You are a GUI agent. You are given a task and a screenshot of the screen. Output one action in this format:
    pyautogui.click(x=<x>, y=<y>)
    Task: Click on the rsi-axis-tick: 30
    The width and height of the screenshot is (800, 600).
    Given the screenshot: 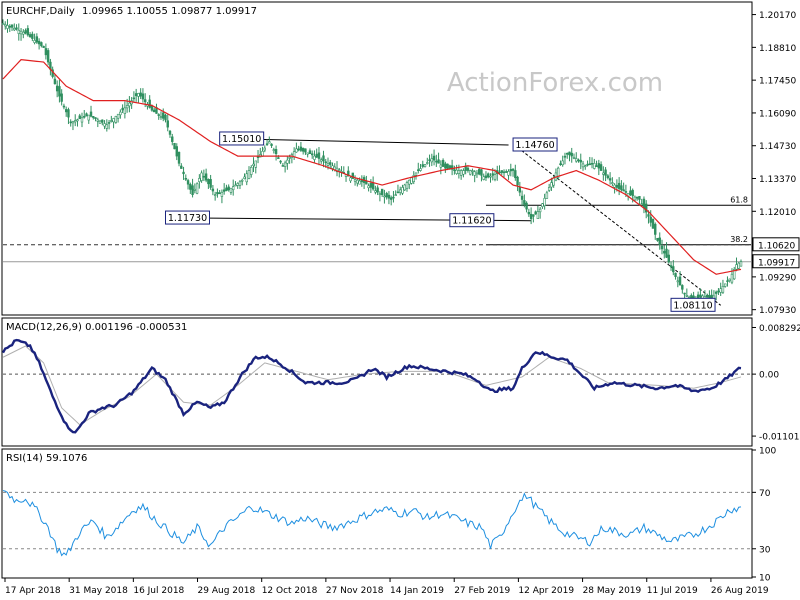 What is the action you would take?
    pyautogui.click(x=765, y=550)
    